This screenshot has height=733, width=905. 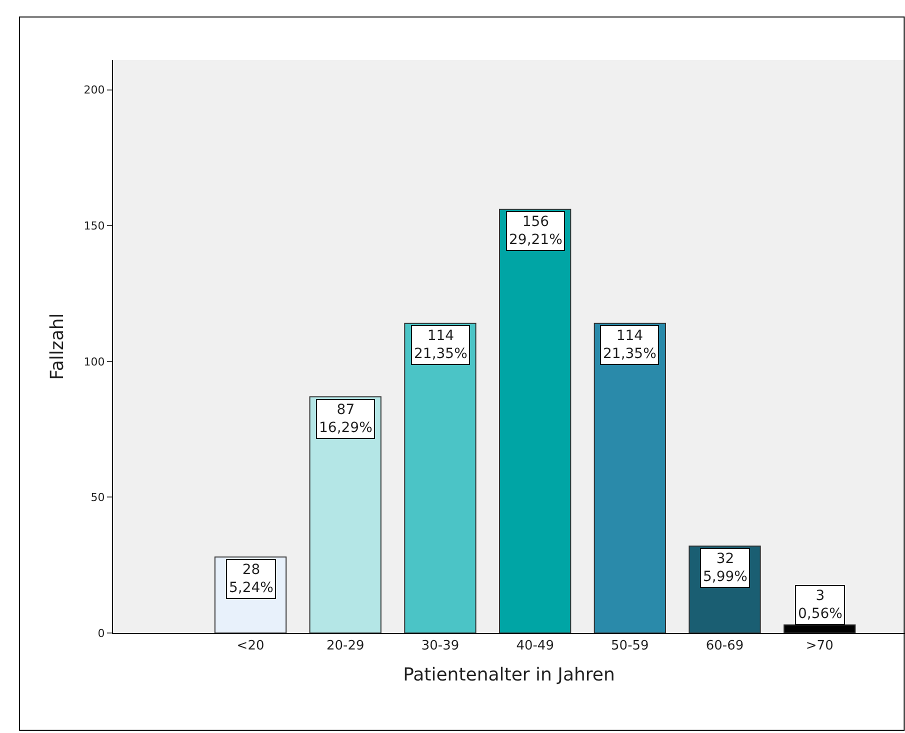 I want to click on x-tick-label: 20-29, so click(x=345, y=646).